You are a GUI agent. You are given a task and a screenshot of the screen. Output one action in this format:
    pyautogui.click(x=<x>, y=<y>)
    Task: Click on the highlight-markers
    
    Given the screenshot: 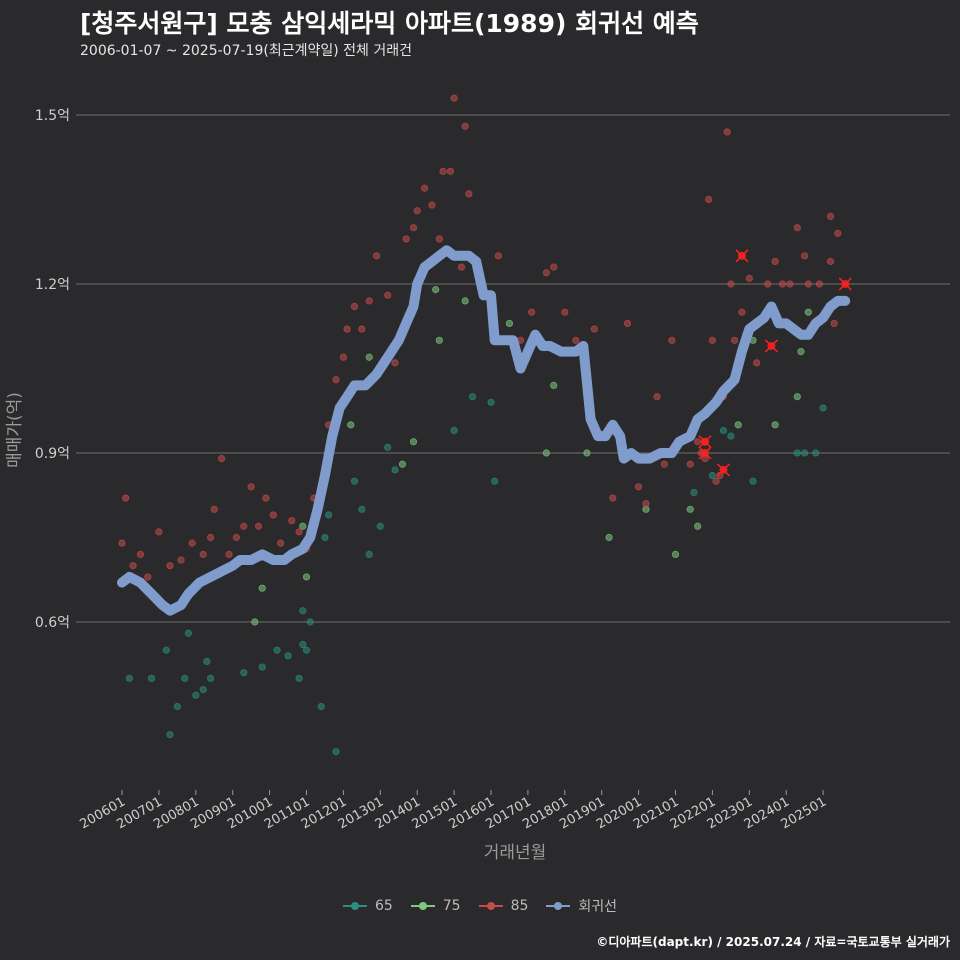 What is the action you would take?
    pyautogui.click(x=775, y=363)
    